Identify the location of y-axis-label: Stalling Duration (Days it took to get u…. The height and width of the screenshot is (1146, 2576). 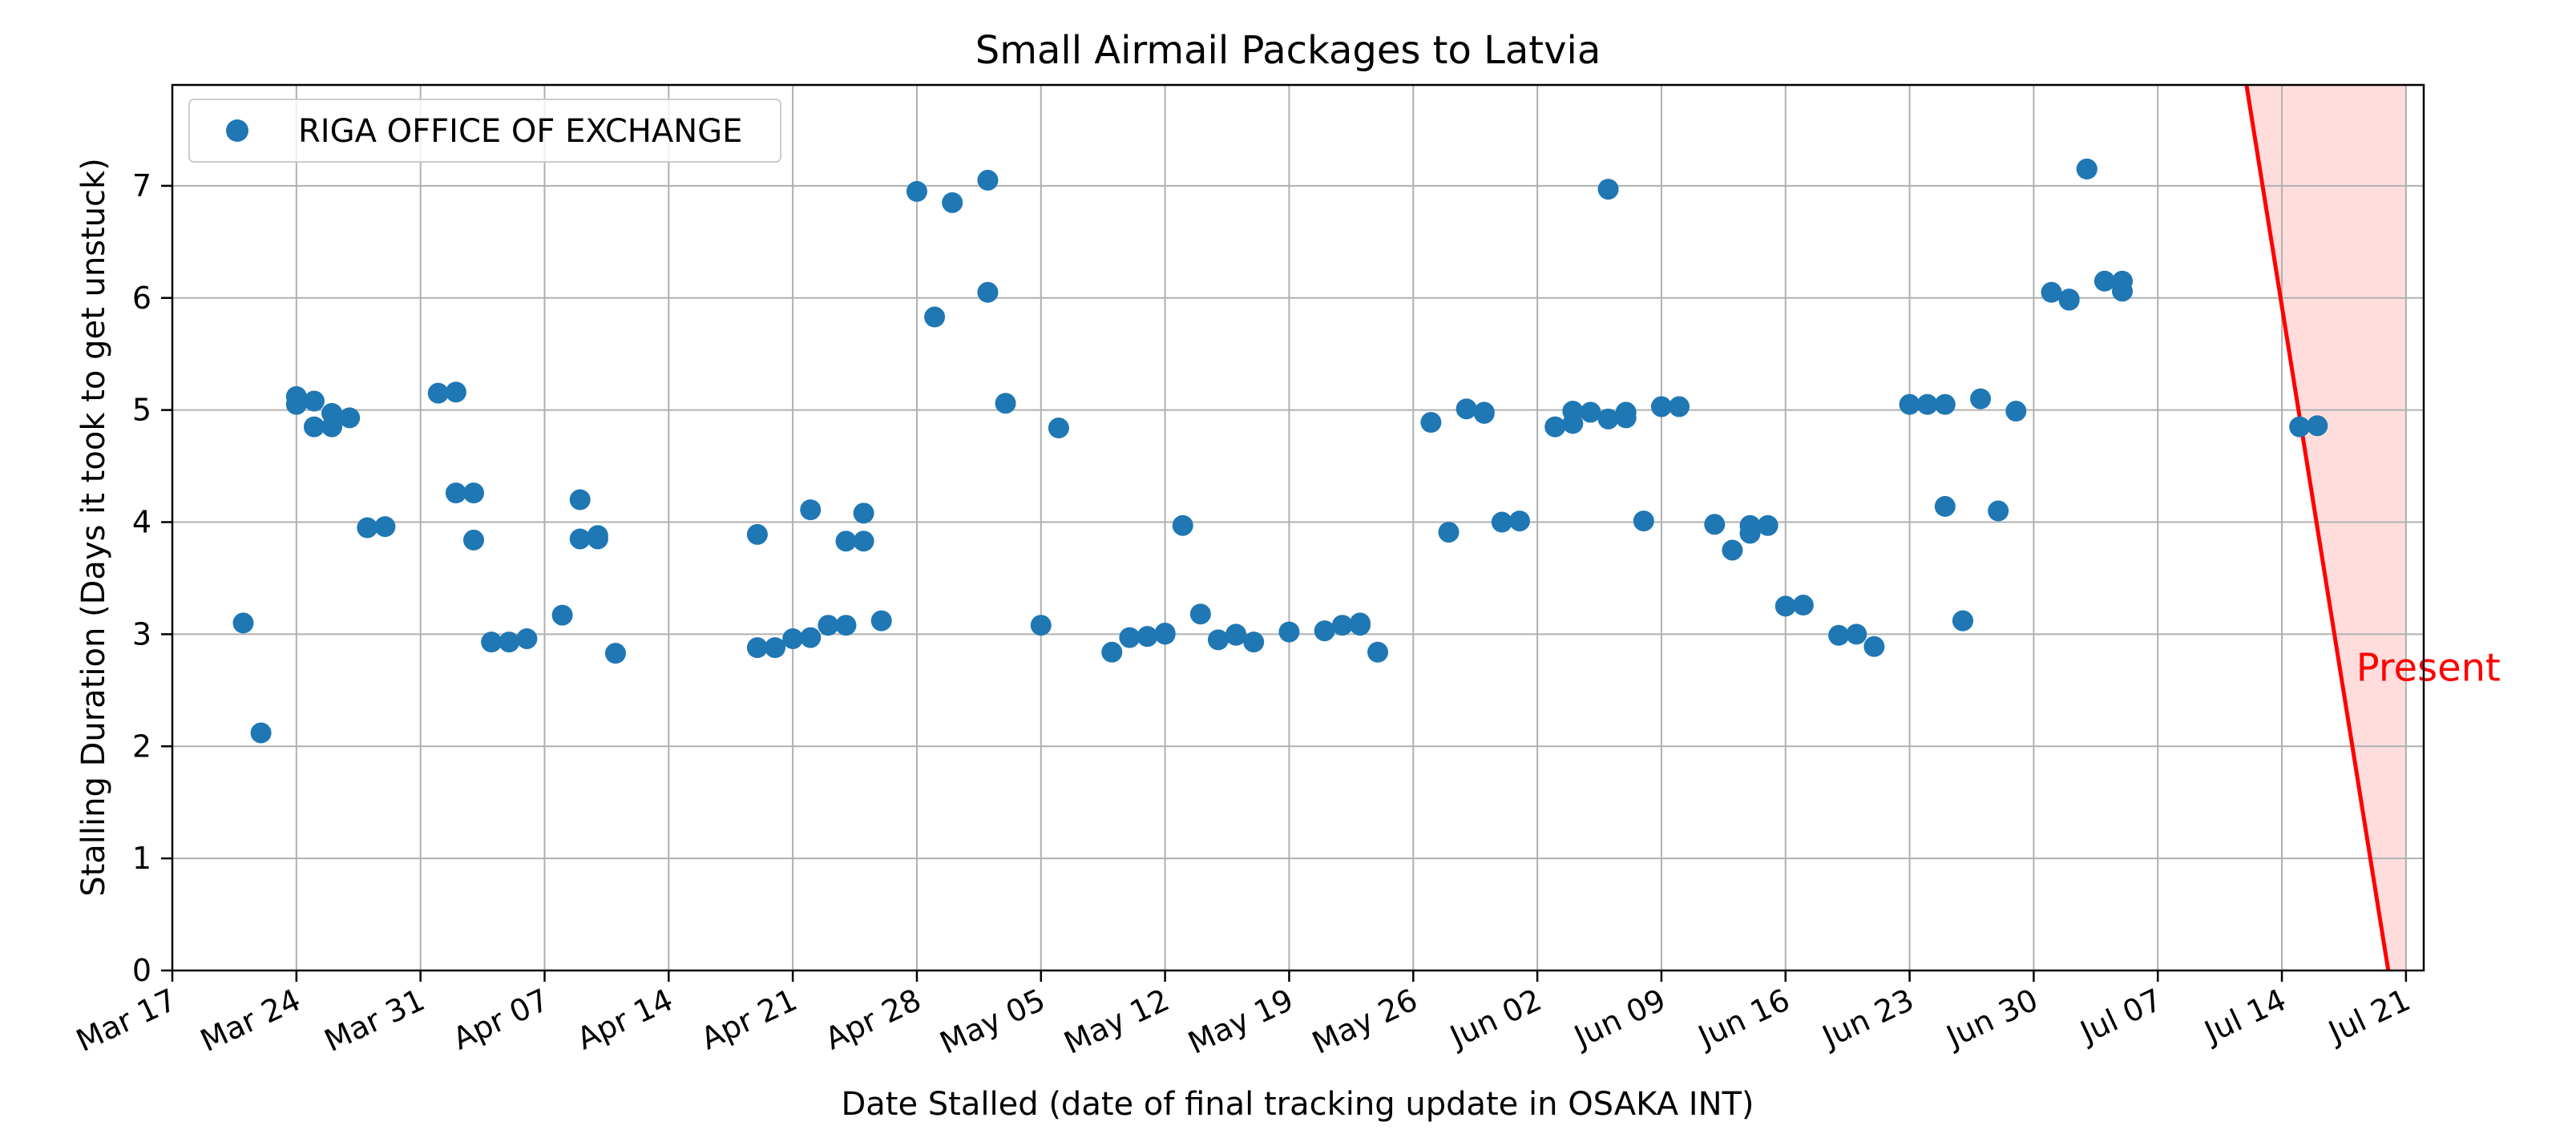
(93, 527).